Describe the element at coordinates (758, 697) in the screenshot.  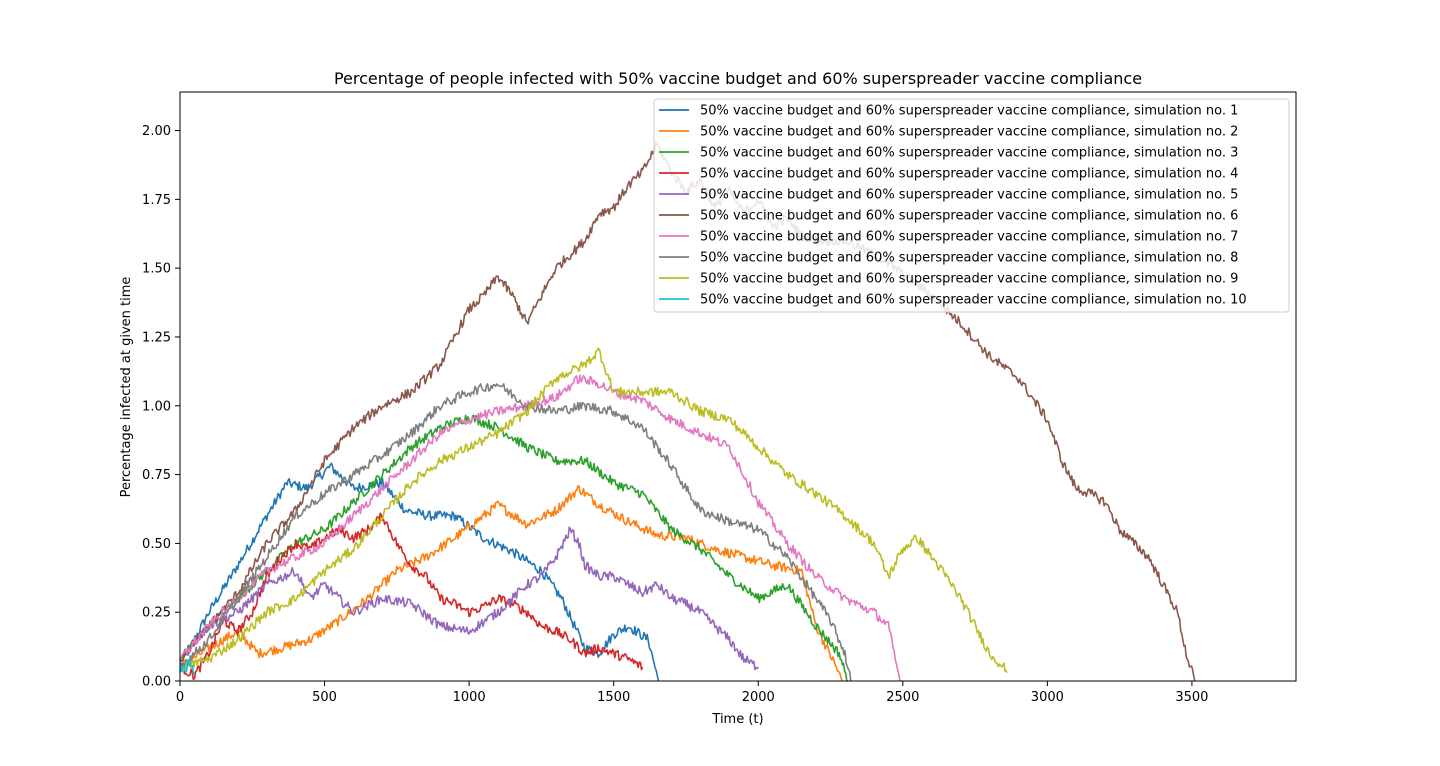
I see `x-tick-label: 2000` at that location.